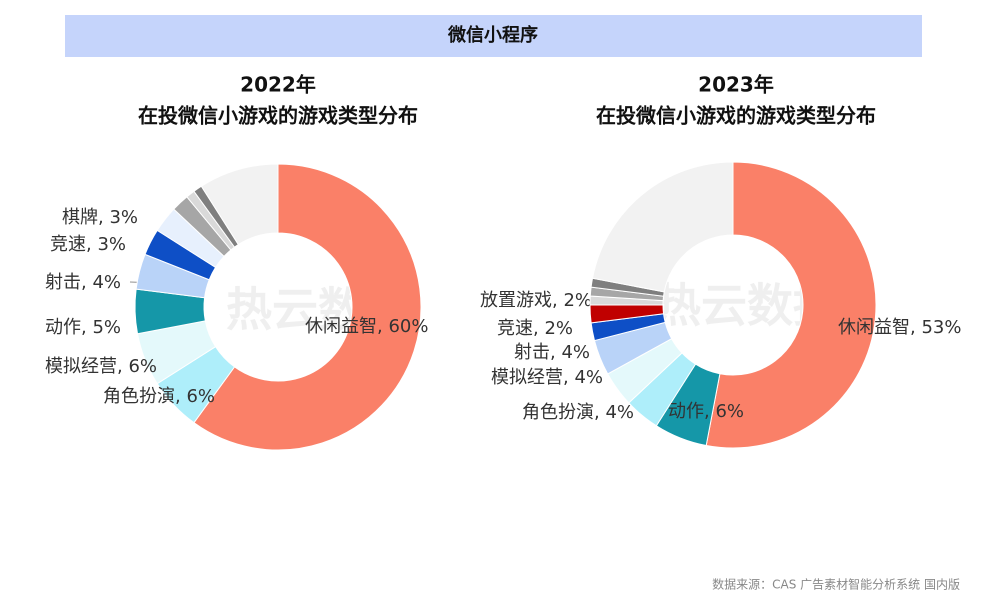  What do you see at coordinates (547, 377) in the screenshot?
I see `data-label: 模拟经营, 4%` at bounding box center [547, 377].